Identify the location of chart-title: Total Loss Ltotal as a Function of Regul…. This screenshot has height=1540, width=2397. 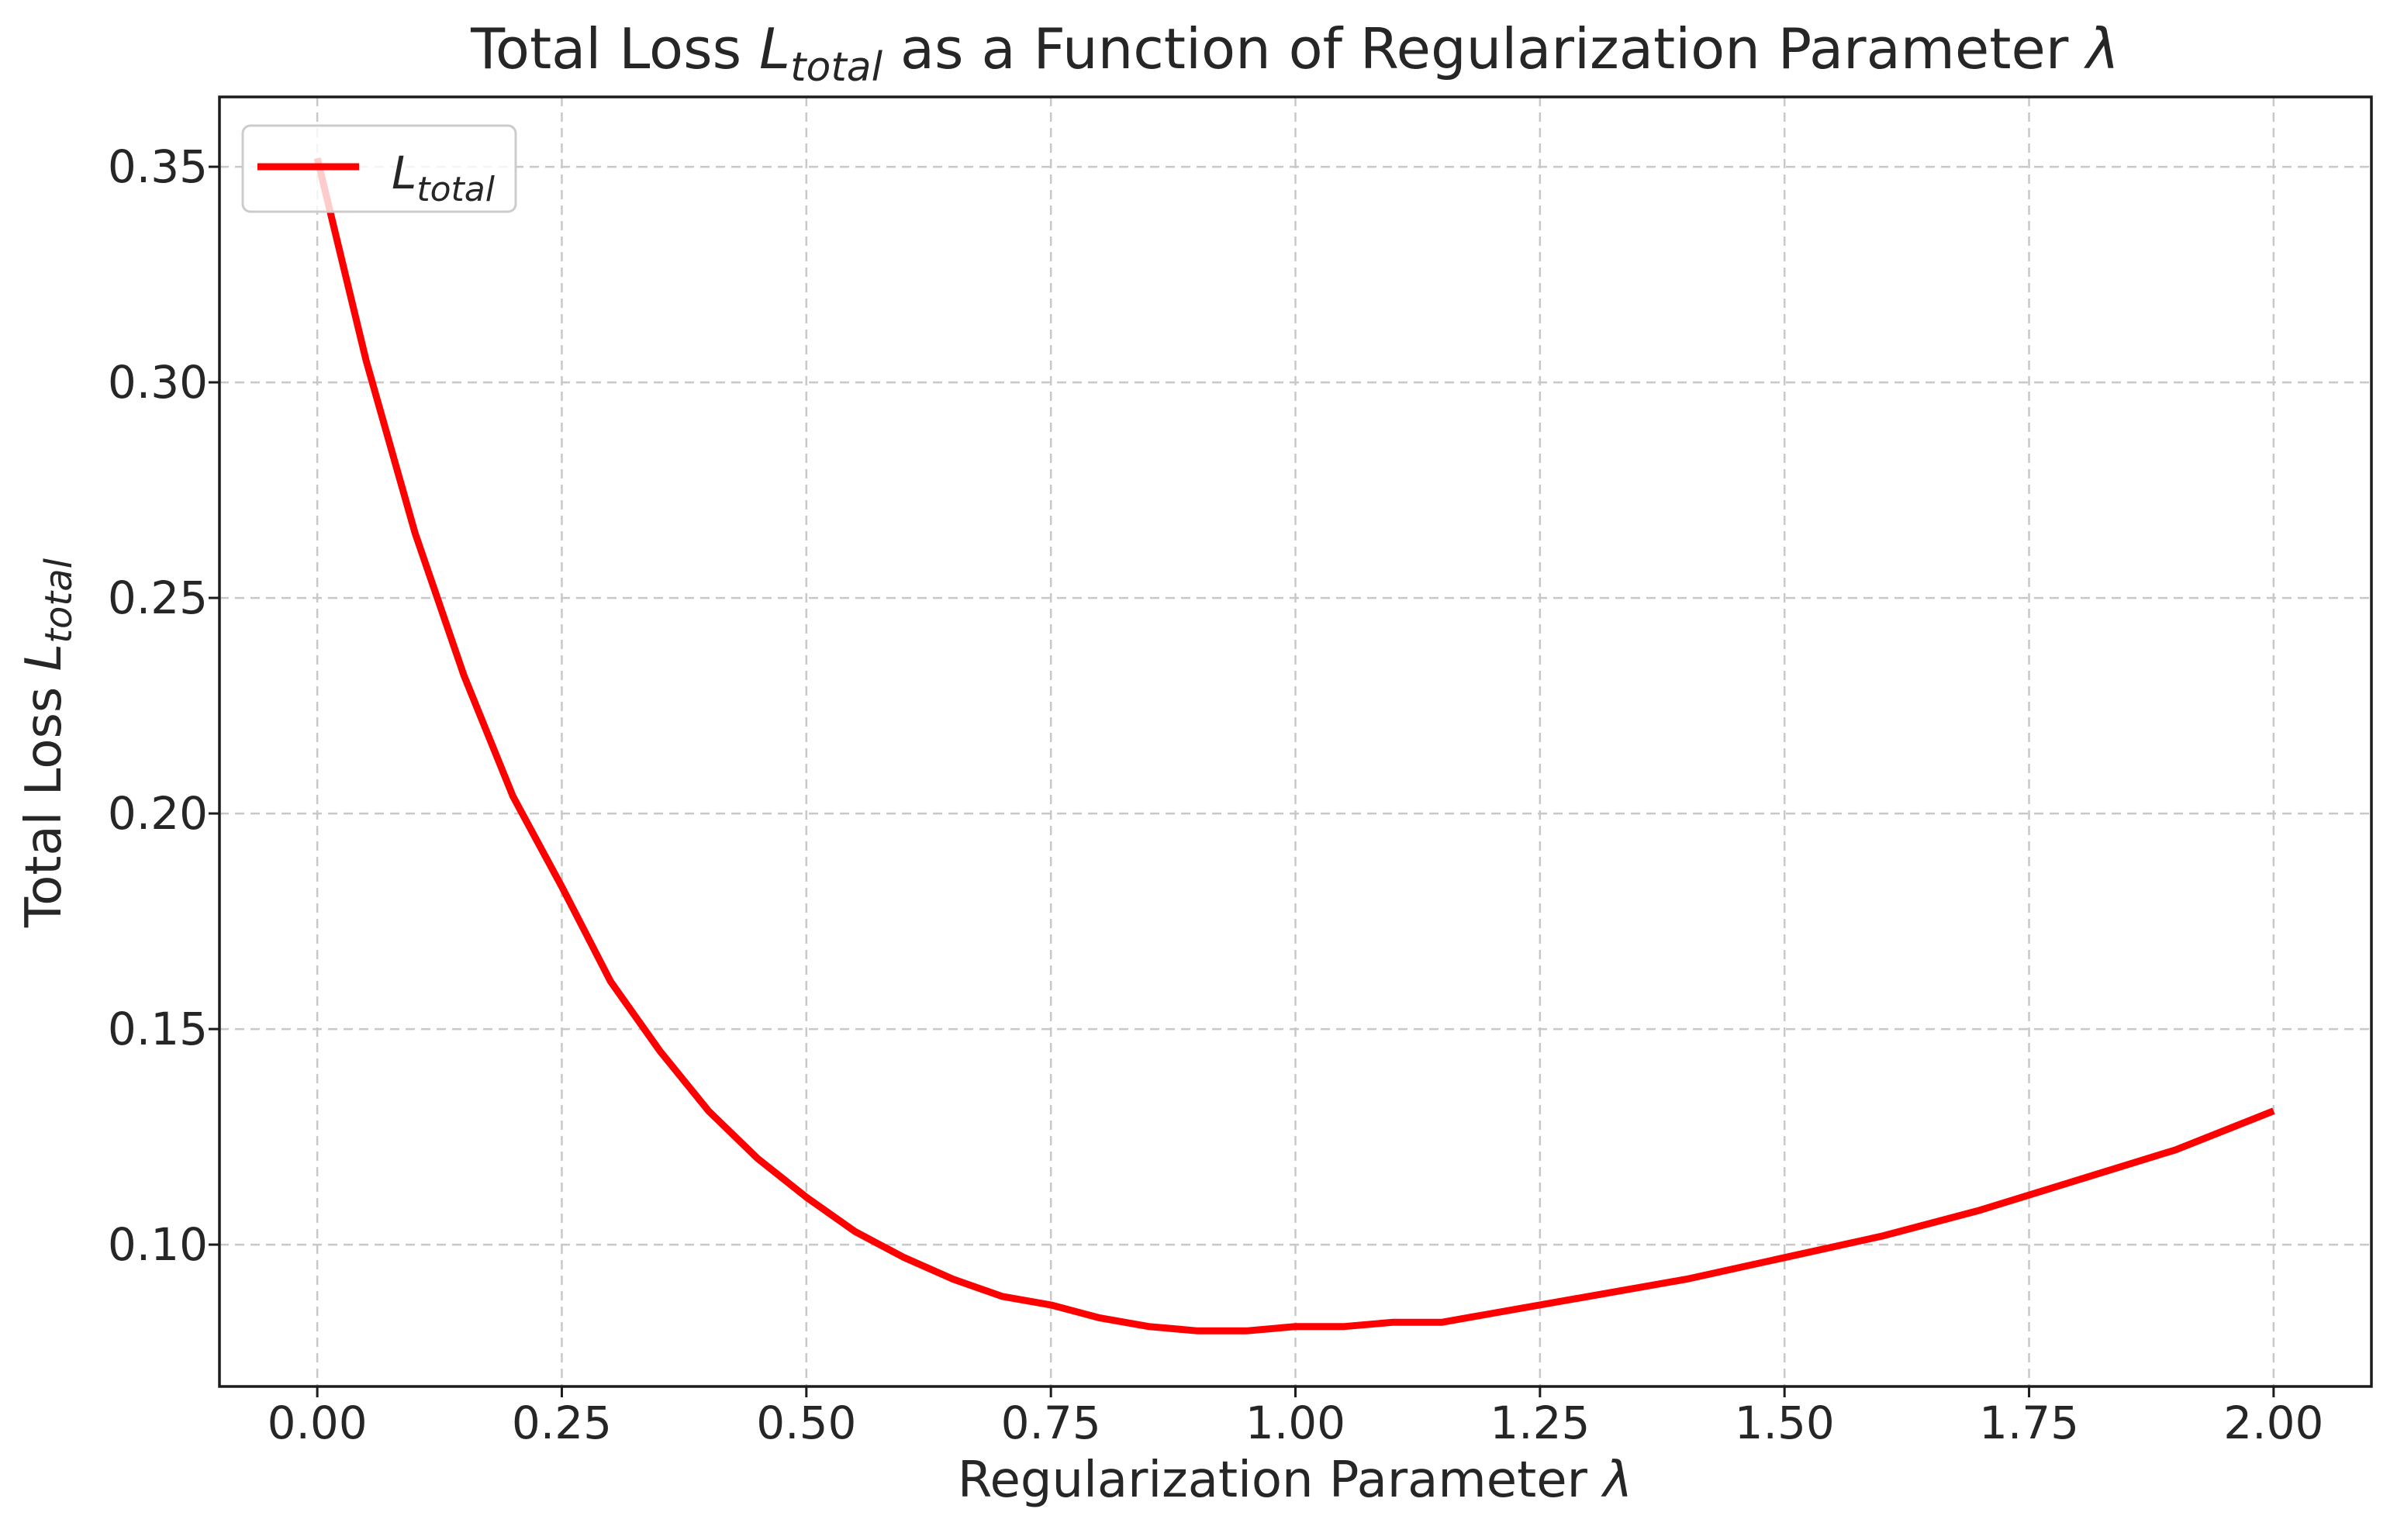
(1294, 53).